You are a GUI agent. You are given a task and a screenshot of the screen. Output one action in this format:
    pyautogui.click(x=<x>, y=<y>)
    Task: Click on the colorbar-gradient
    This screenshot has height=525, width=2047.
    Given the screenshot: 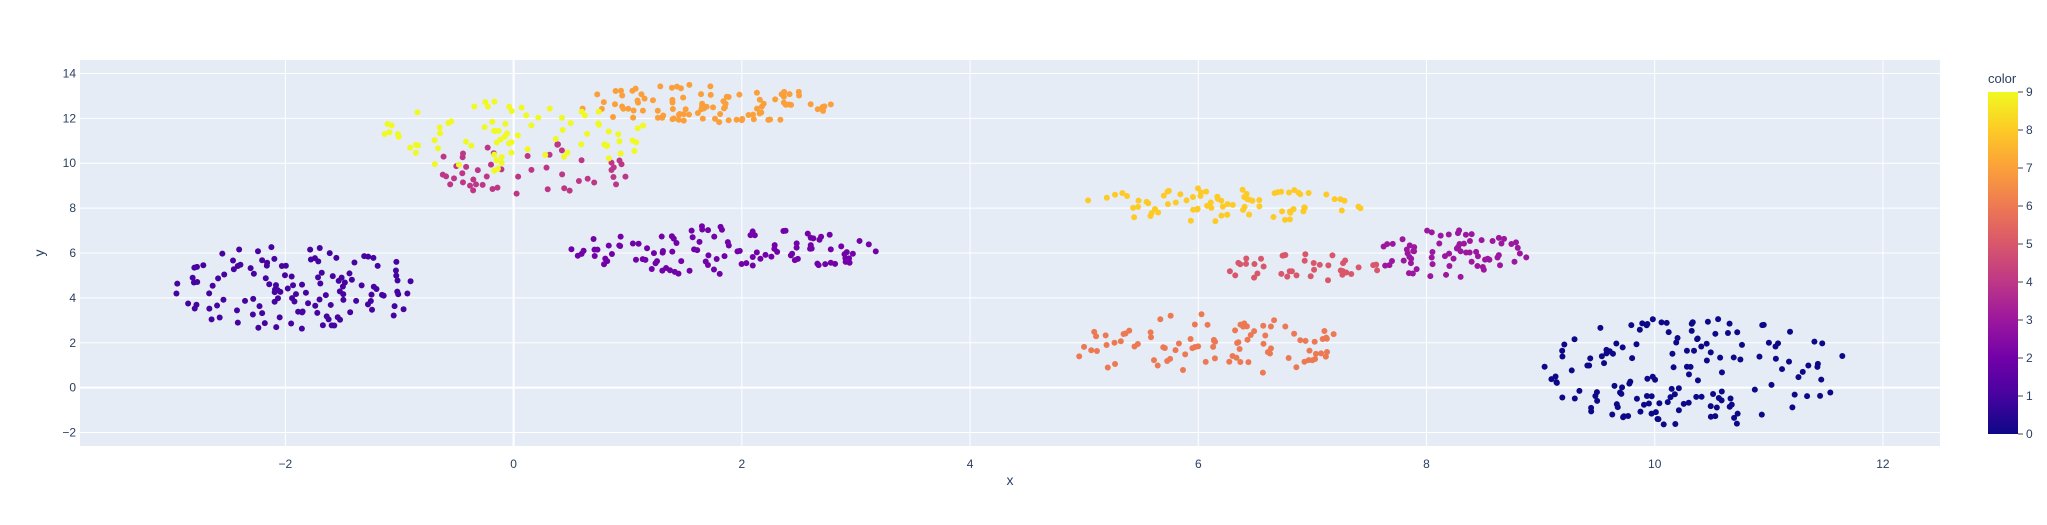 What is the action you would take?
    pyautogui.click(x=2003, y=263)
    